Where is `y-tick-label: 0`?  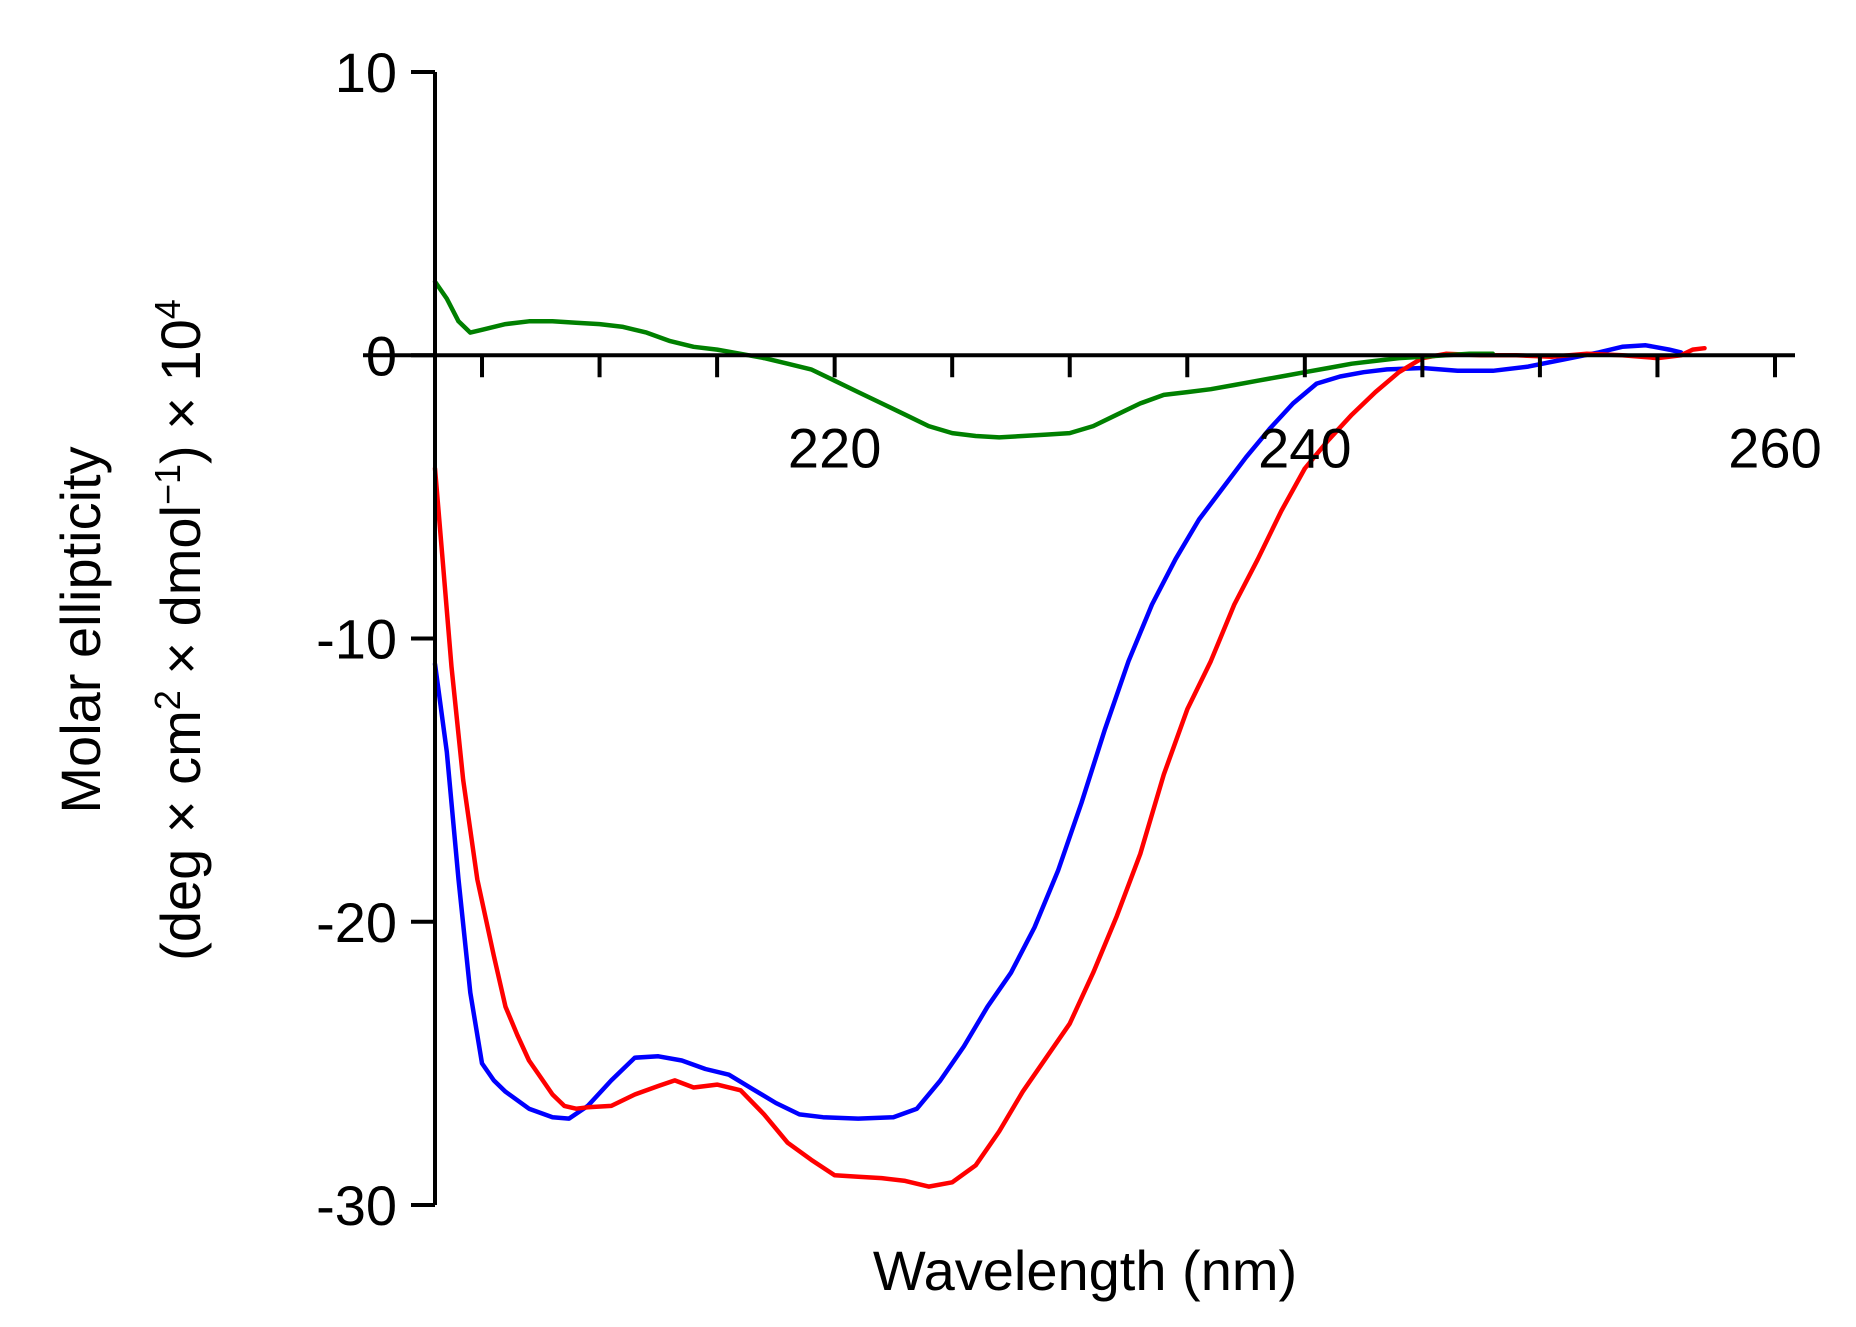
y-tick-label: 0 is located at coordinates (381, 355).